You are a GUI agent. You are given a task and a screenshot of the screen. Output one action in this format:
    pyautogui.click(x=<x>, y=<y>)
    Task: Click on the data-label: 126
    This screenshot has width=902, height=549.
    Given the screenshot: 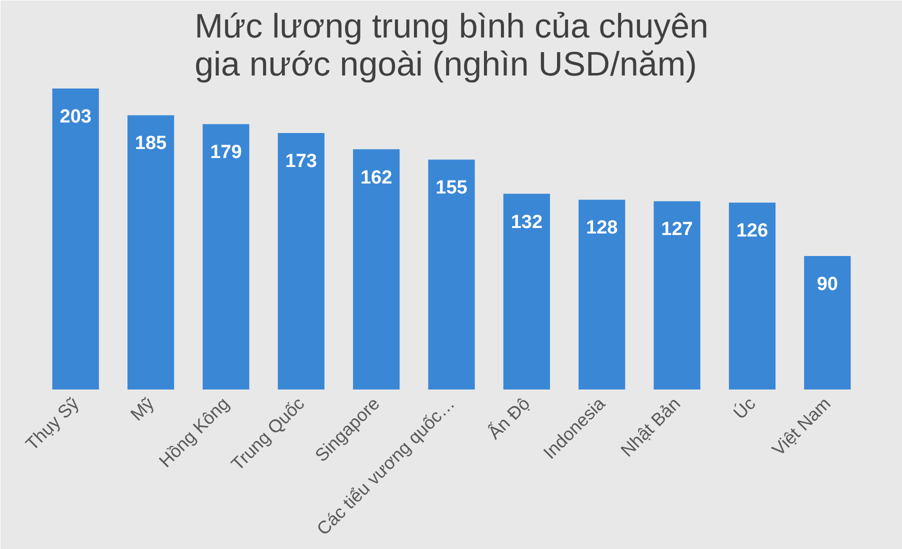 What is the action you would take?
    pyautogui.click(x=752, y=231)
    